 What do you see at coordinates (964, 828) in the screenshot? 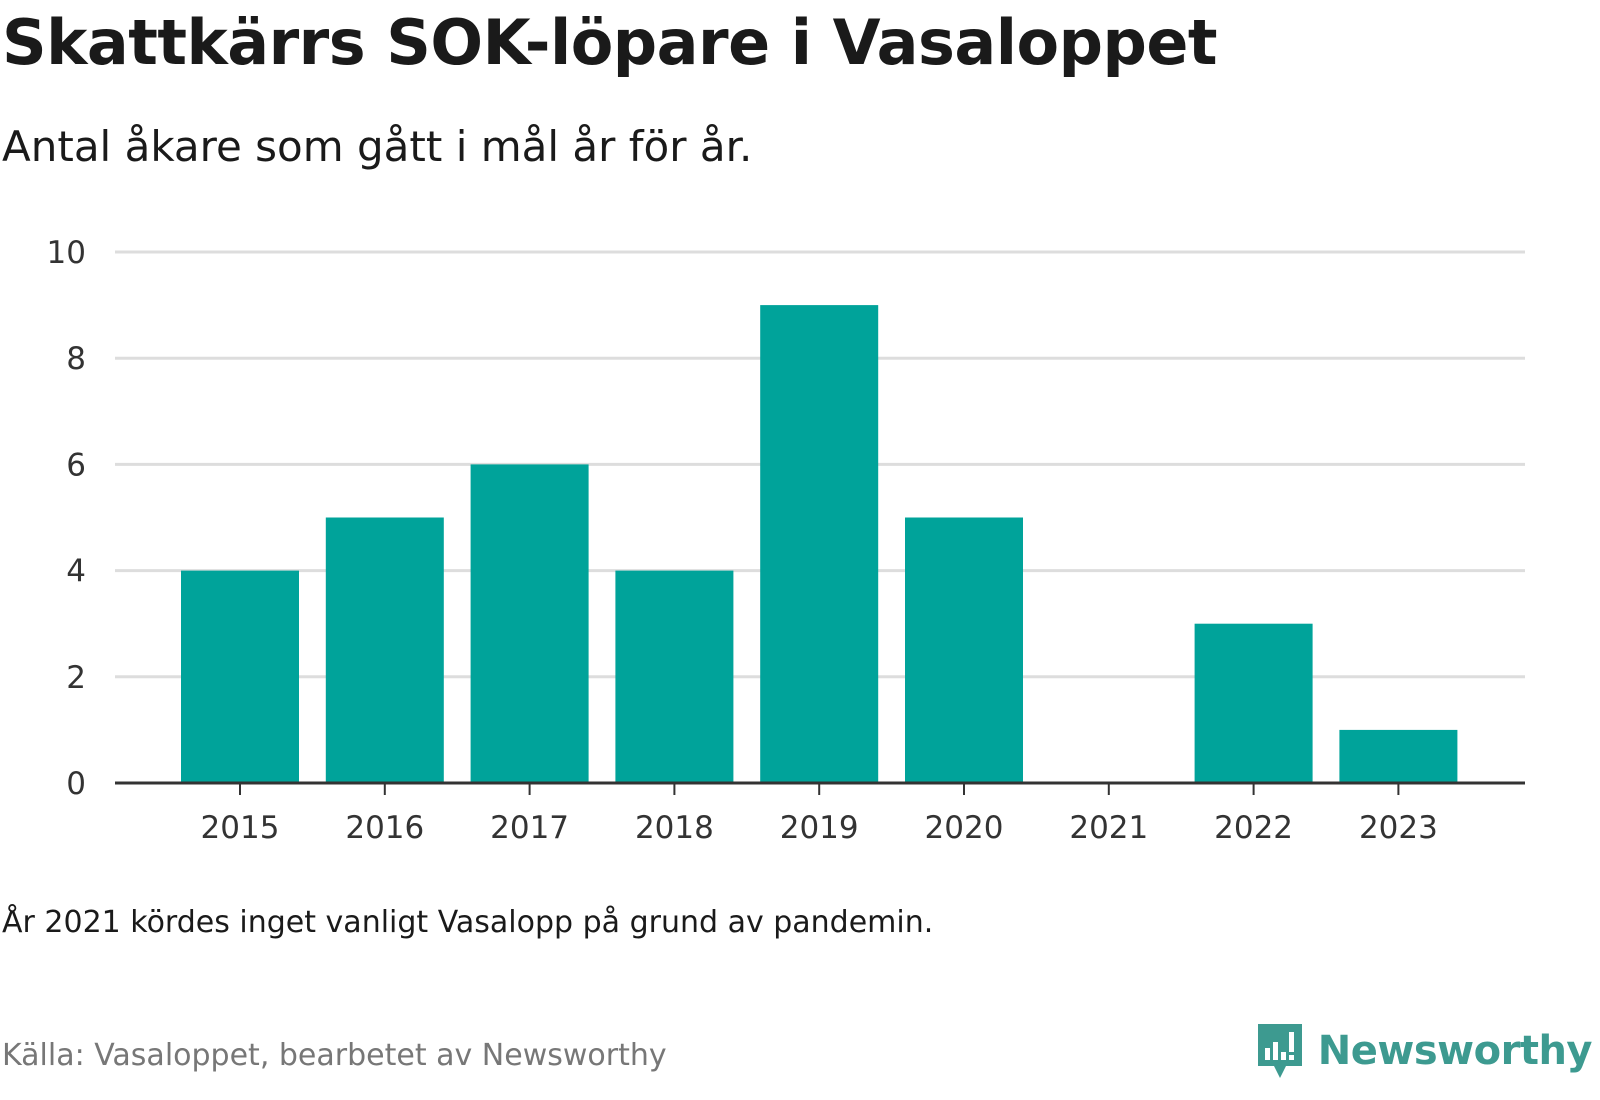
I see `x-tick-label: 2020` at bounding box center [964, 828].